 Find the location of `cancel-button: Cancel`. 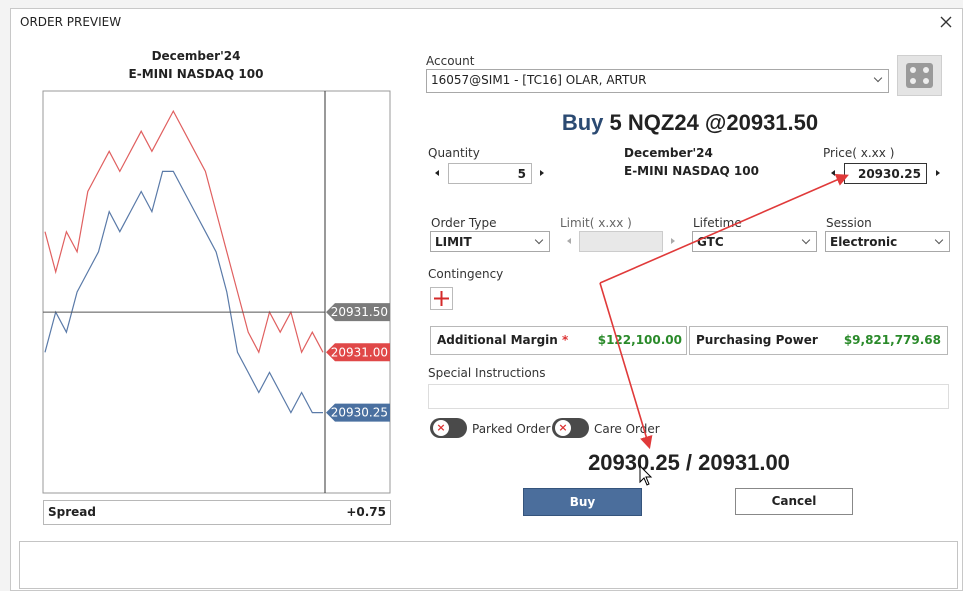

cancel-button: Cancel is located at coordinates (794, 501).